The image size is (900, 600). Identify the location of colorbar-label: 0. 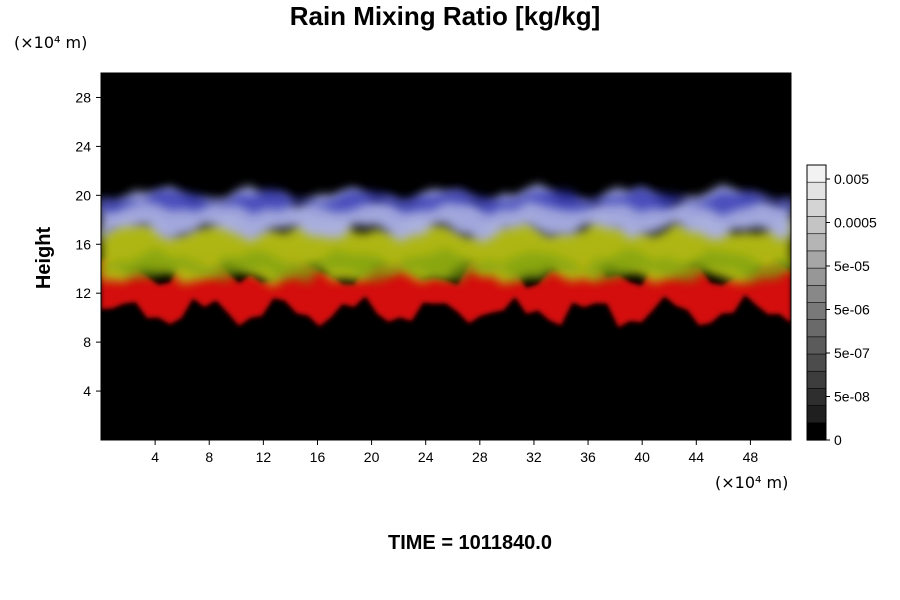
(838, 440).